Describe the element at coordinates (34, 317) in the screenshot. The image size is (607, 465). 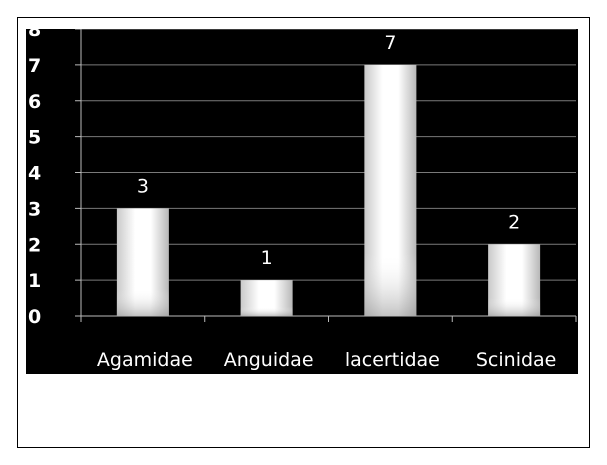
I see `y-tick-label: 0` at that location.